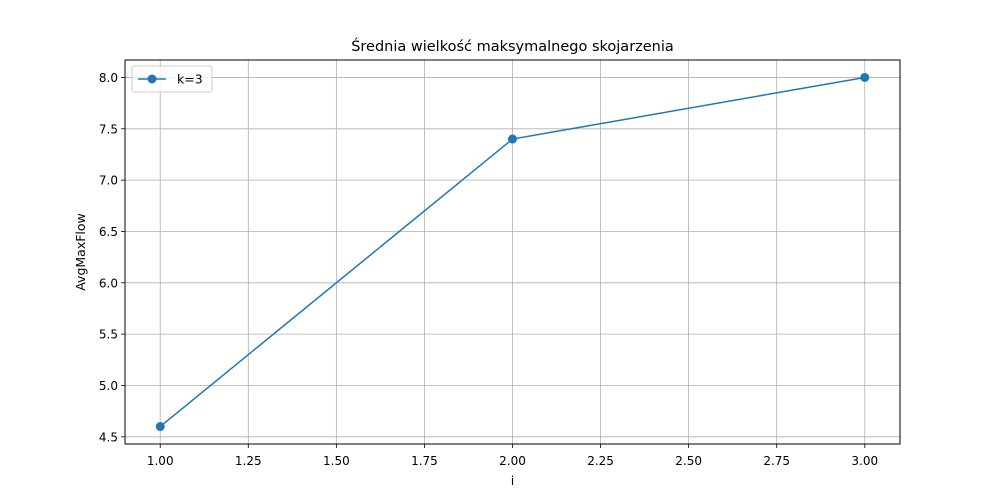 This screenshot has width=1000, height=500. I want to click on y-tick-label: 7.0, so click(108, 181).